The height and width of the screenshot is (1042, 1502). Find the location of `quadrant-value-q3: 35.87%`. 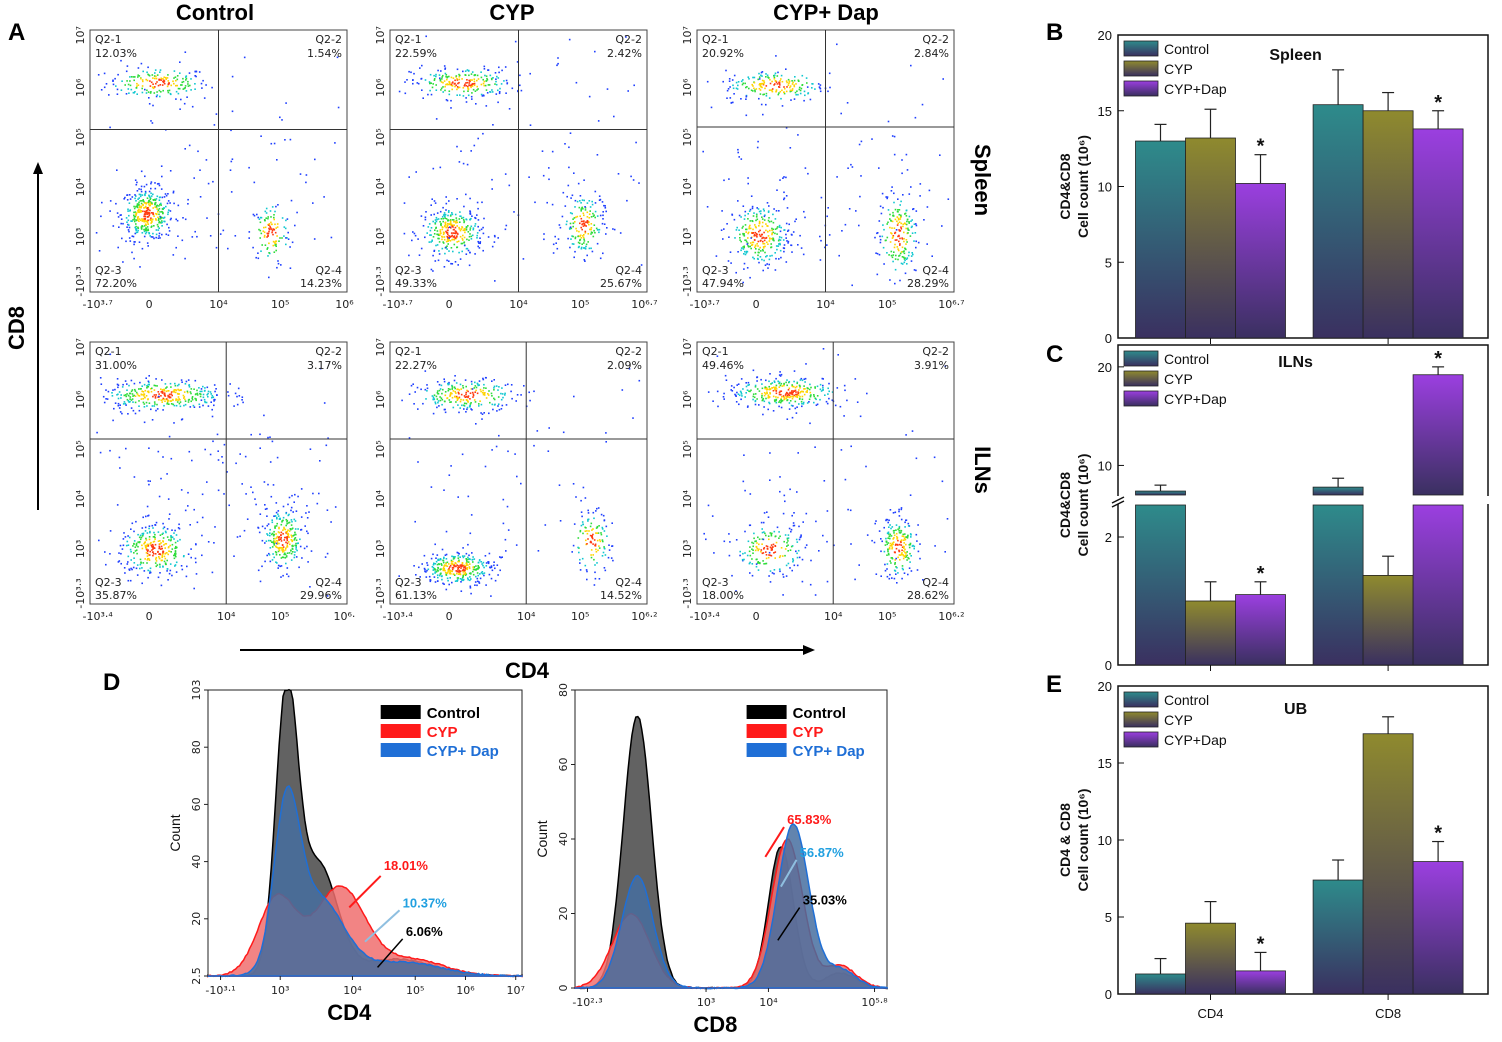

quadrant-value-q3: 35.87% is located at coordinates (116, 595).